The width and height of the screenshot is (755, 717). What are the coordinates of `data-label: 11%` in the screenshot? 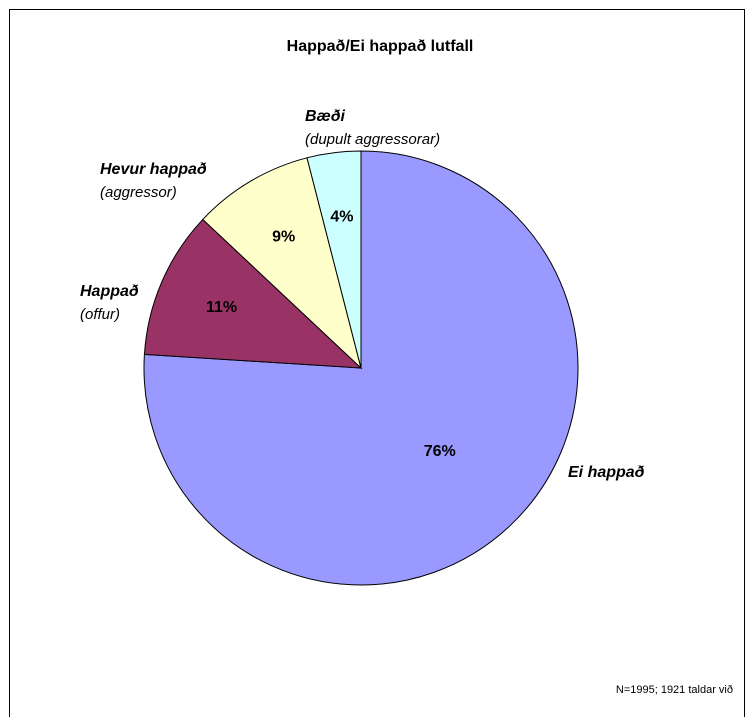 It's located at (221, 307).